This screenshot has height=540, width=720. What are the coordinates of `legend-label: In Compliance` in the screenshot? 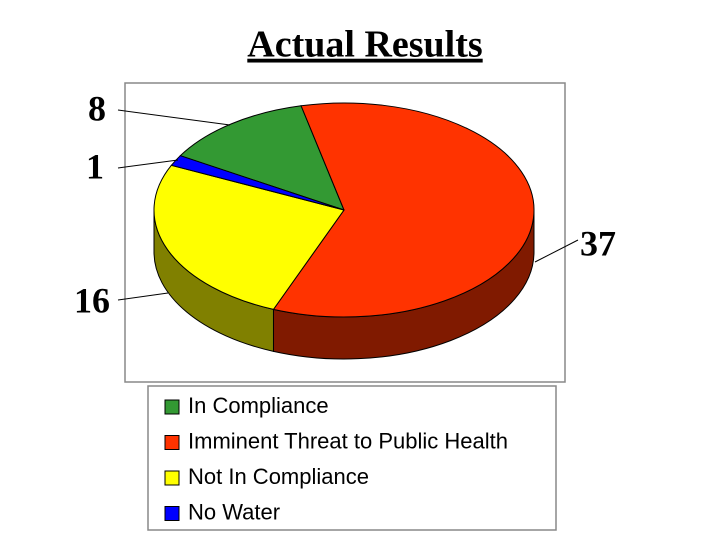 It's located at (258, 405).